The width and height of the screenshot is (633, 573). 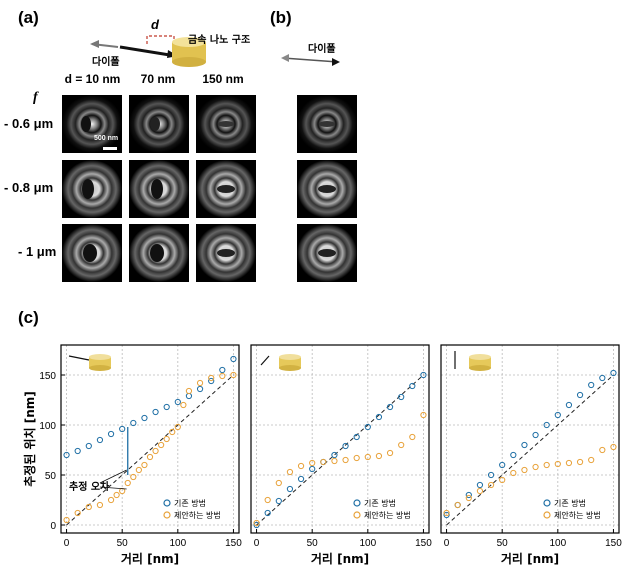 I want to click on chart3-xlabel: 거리 [nm], so click(x=530, y=558).